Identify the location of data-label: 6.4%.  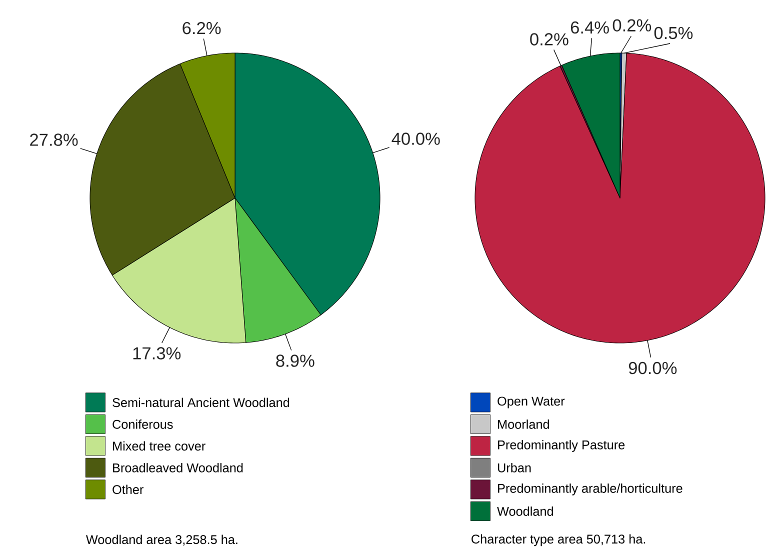
(589, 27).